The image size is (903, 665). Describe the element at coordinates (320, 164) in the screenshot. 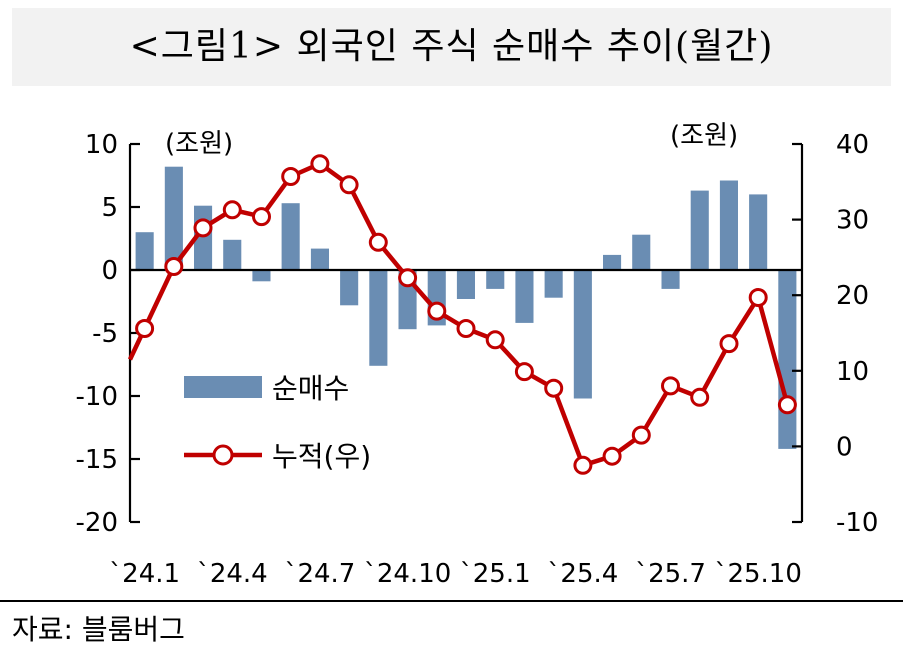

I see `cumulative-point-`24.7` at that location.